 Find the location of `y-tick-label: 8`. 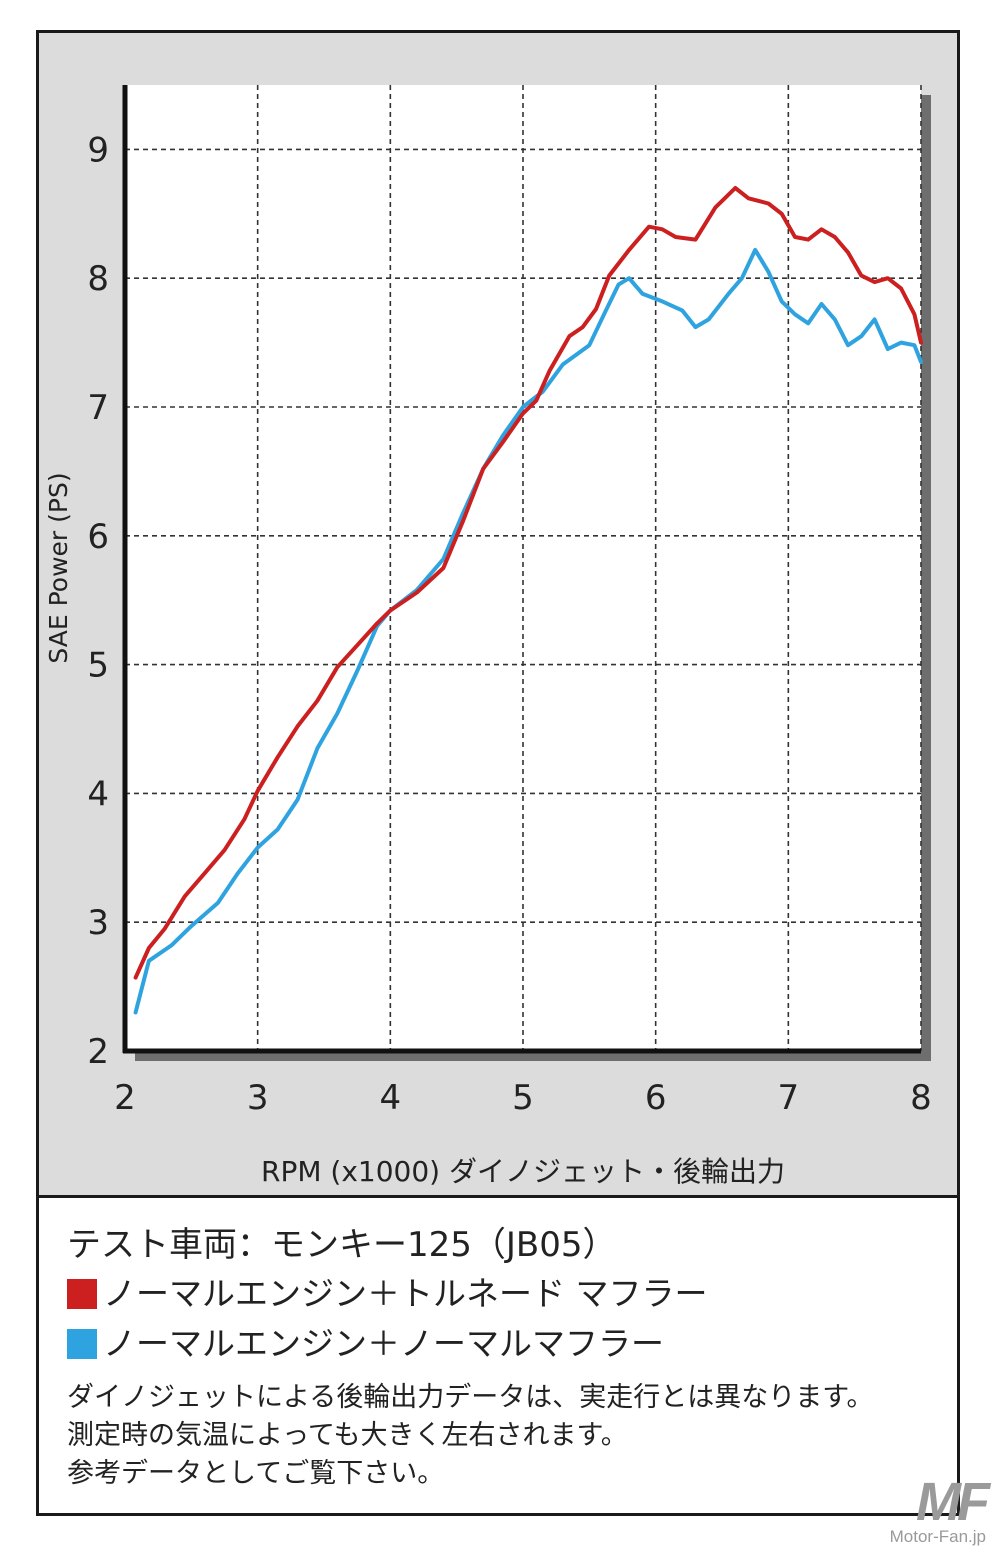

y-tick-label: 8 is located at coordinates (98, 279).